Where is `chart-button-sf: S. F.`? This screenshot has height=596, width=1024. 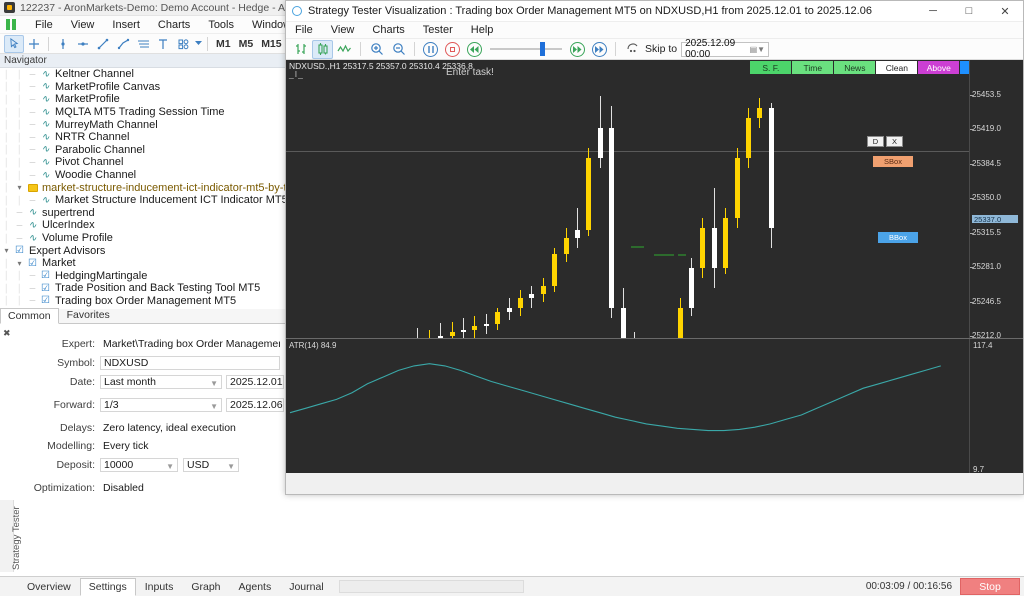 chart-button-sf: S. F. is located at coordinates (771, 67).